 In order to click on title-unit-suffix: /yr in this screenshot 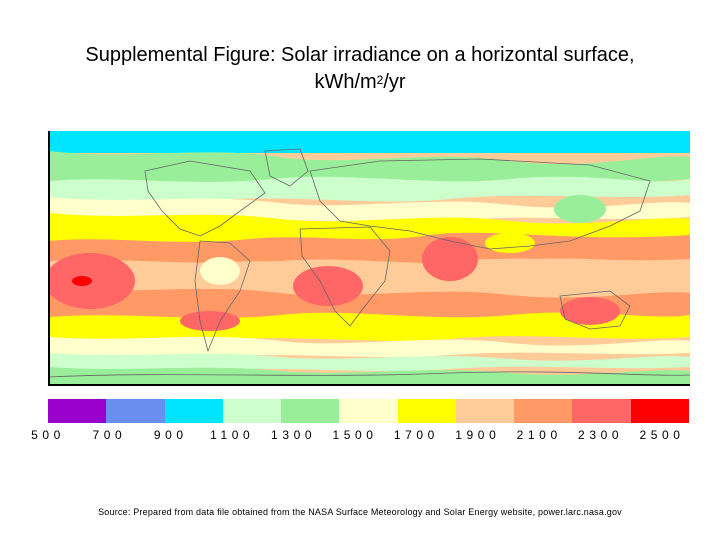, I will do `click(394, 82)`.